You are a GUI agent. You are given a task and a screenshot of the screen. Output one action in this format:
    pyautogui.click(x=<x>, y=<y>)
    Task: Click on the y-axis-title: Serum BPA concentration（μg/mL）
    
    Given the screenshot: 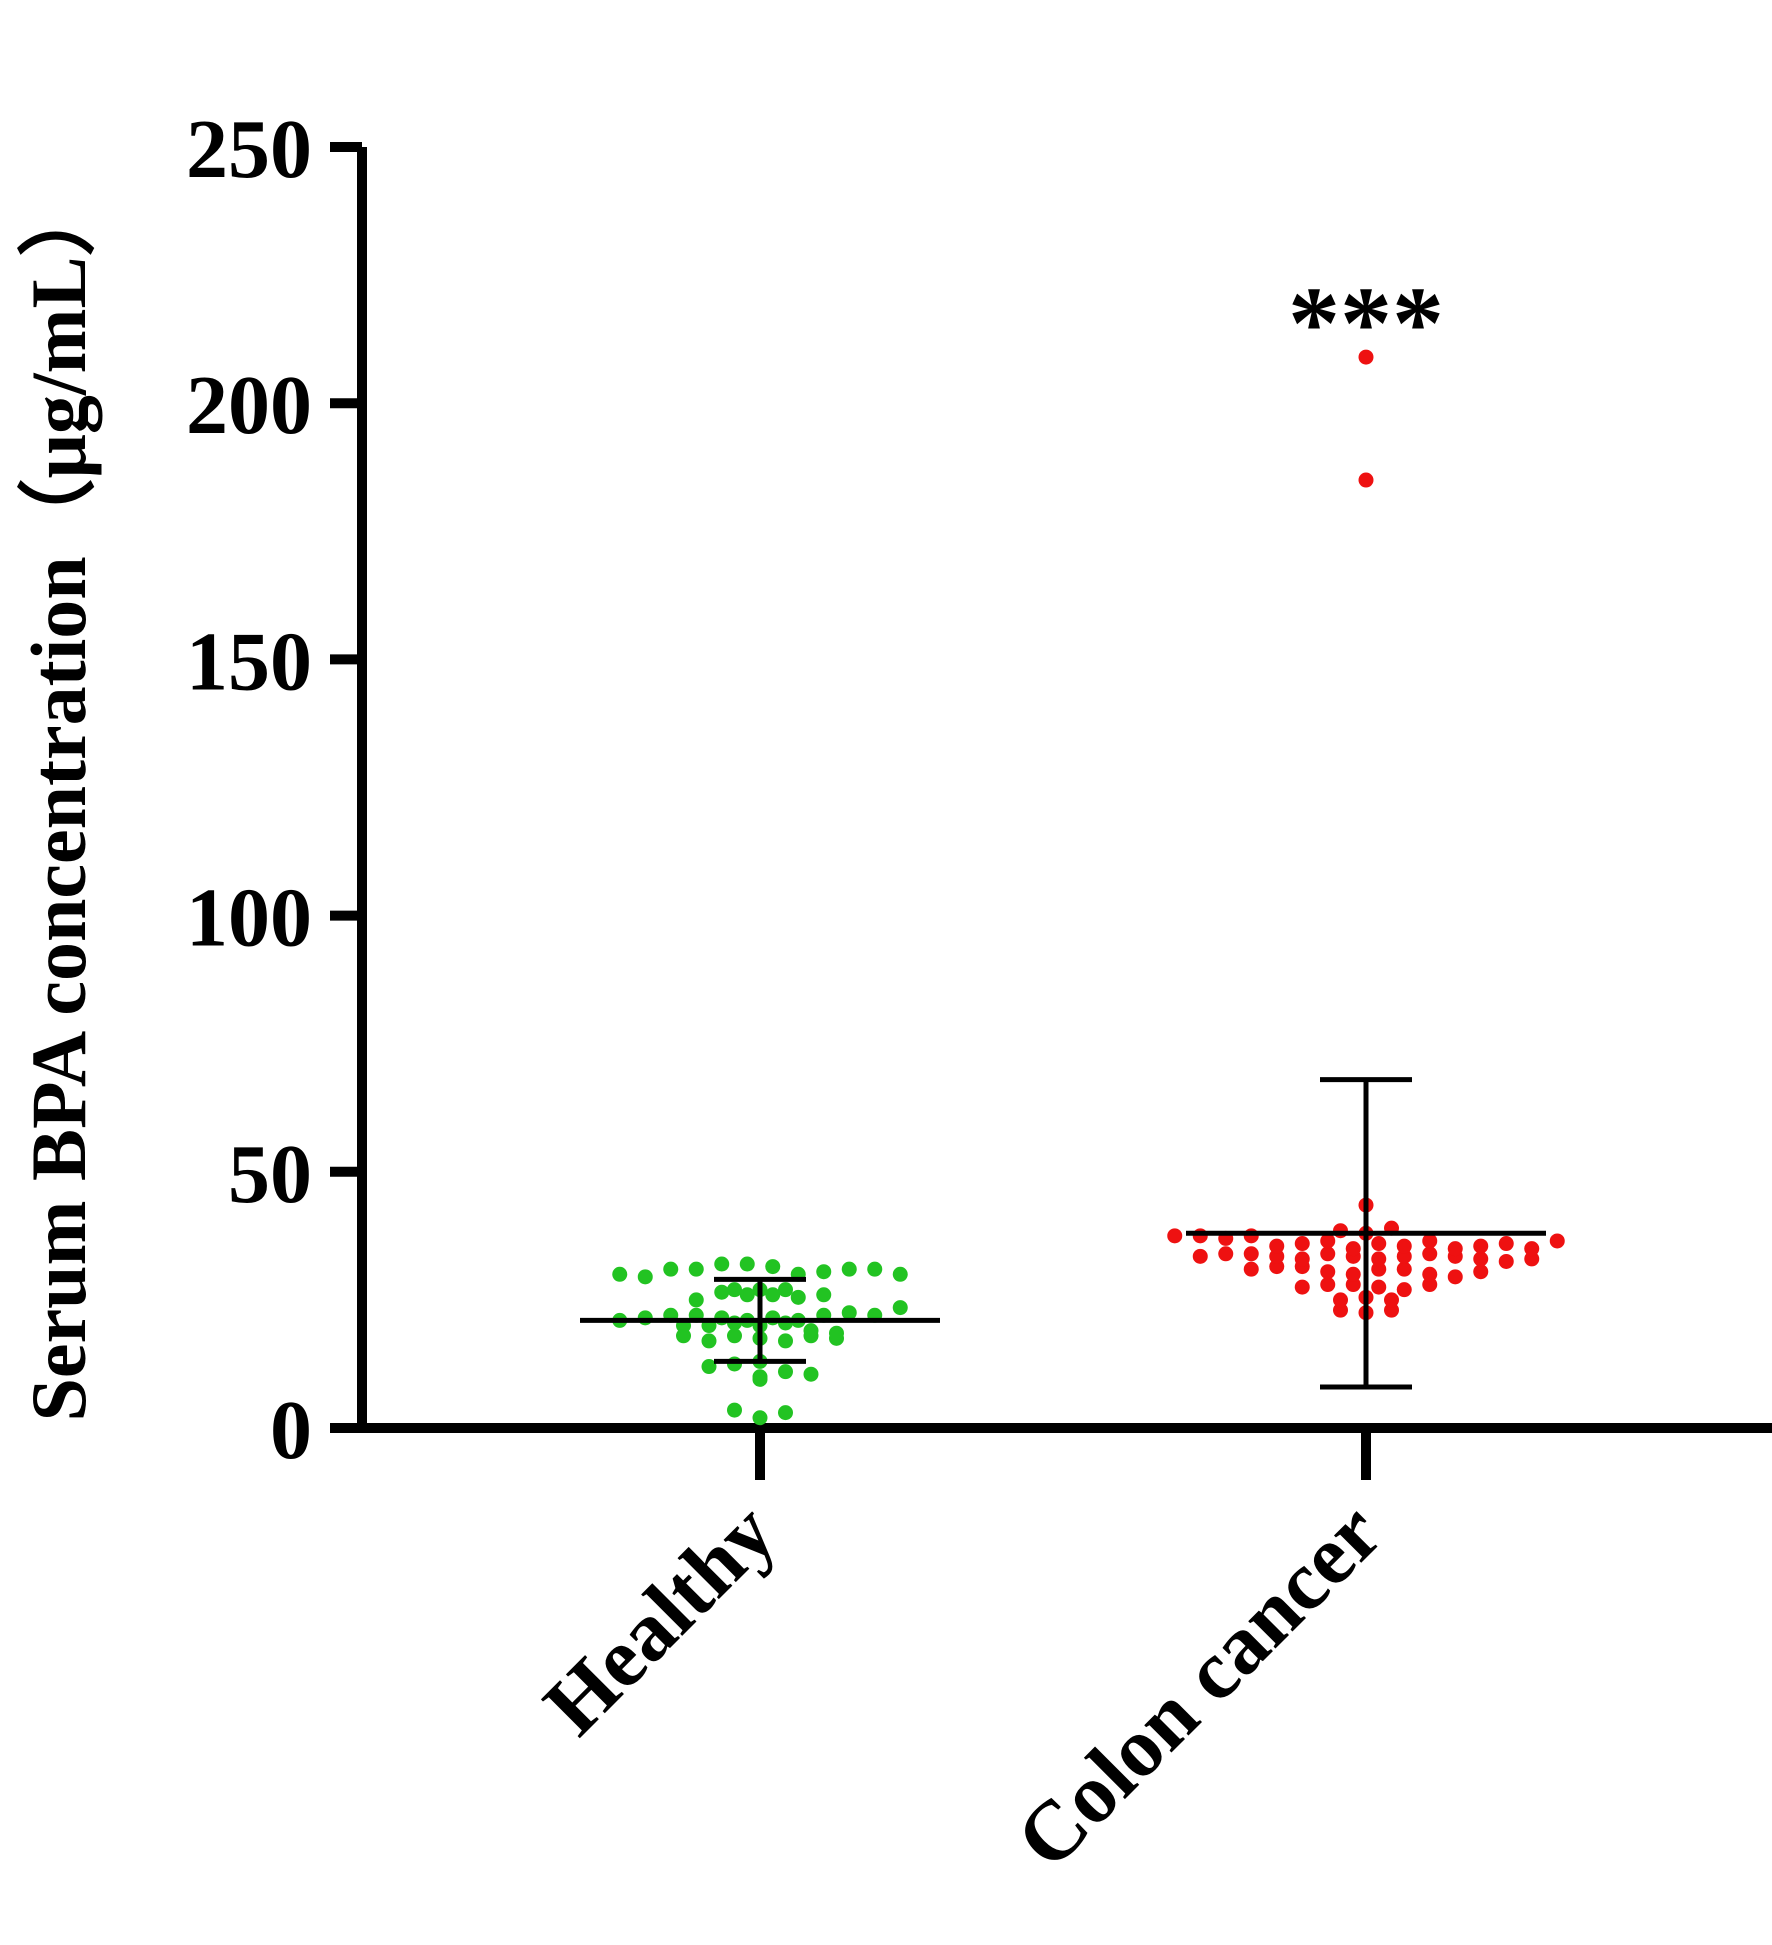 What is the action you would take?
    pyautogui.click(x=58, y=799)
    